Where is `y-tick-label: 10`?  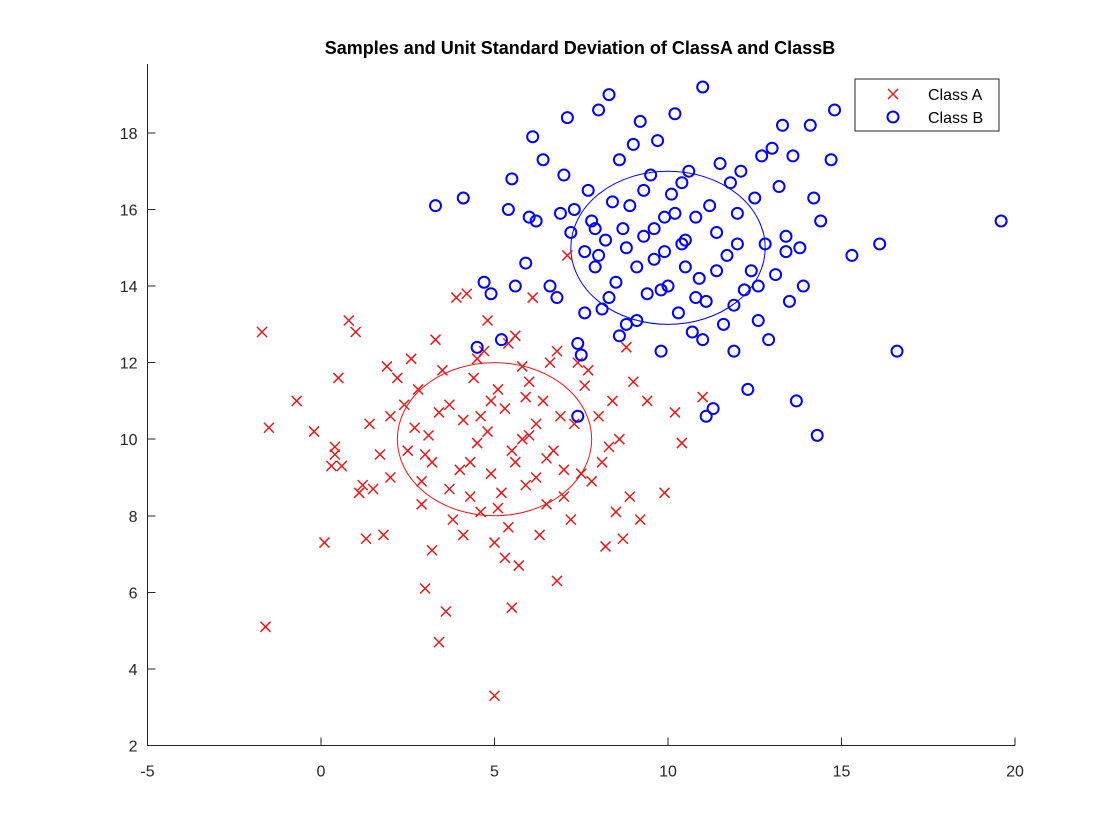 y-tick-label: 10 is located at coordinates (129, 440).